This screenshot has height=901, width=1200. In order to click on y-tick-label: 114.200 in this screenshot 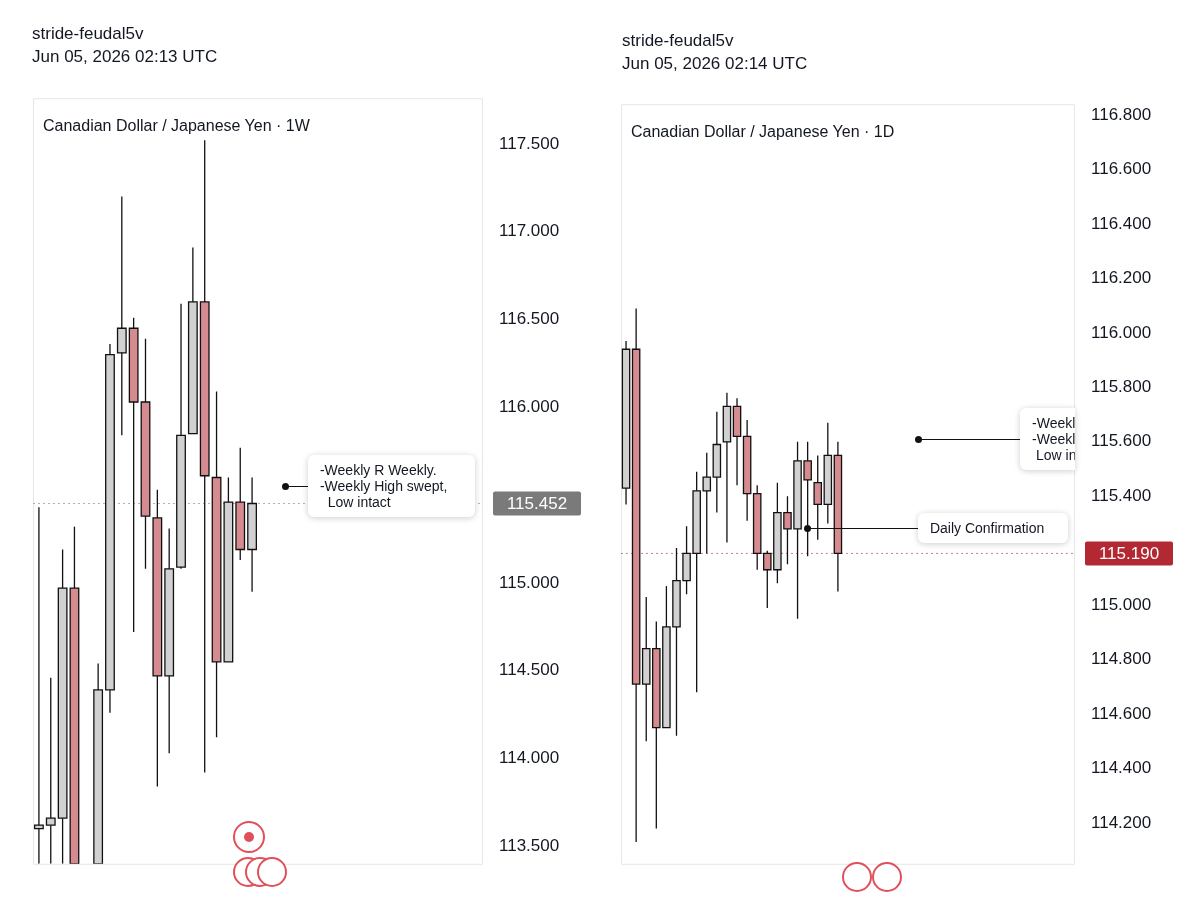, I will do `click(1121, 822)`.